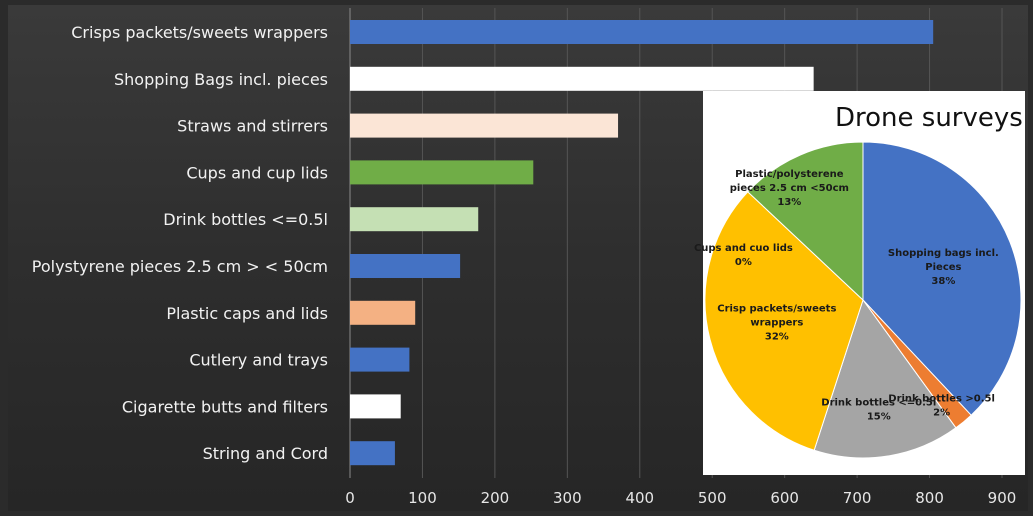 The width and height of the screenshot is (1033, 516). I want to click on category-label: String and Cord, so click(265, 453).